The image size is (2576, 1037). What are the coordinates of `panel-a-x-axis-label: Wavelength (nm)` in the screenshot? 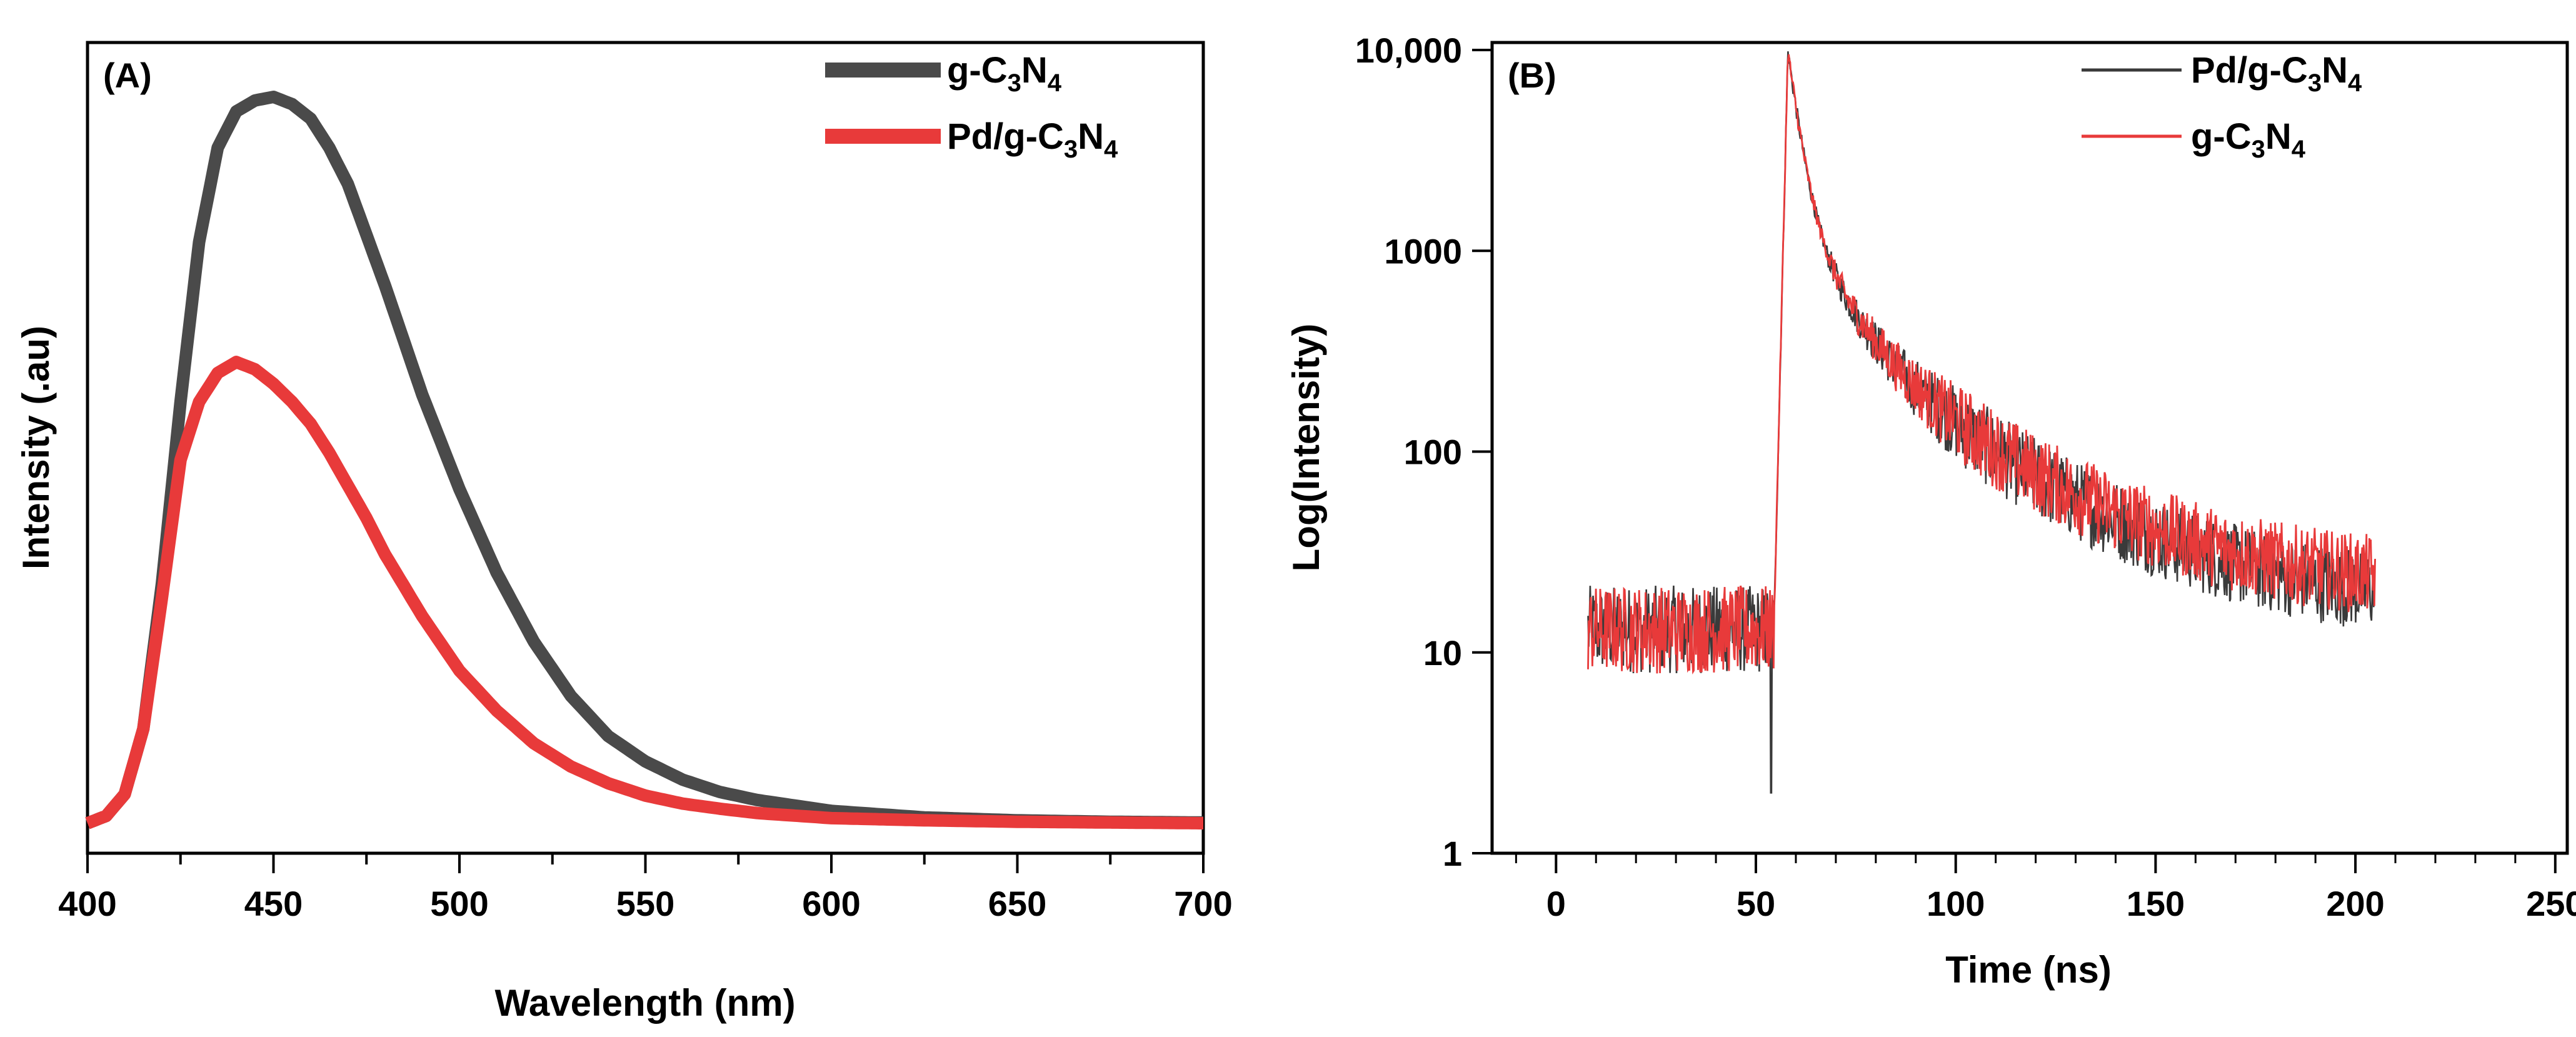 It's located at (644, 1003).